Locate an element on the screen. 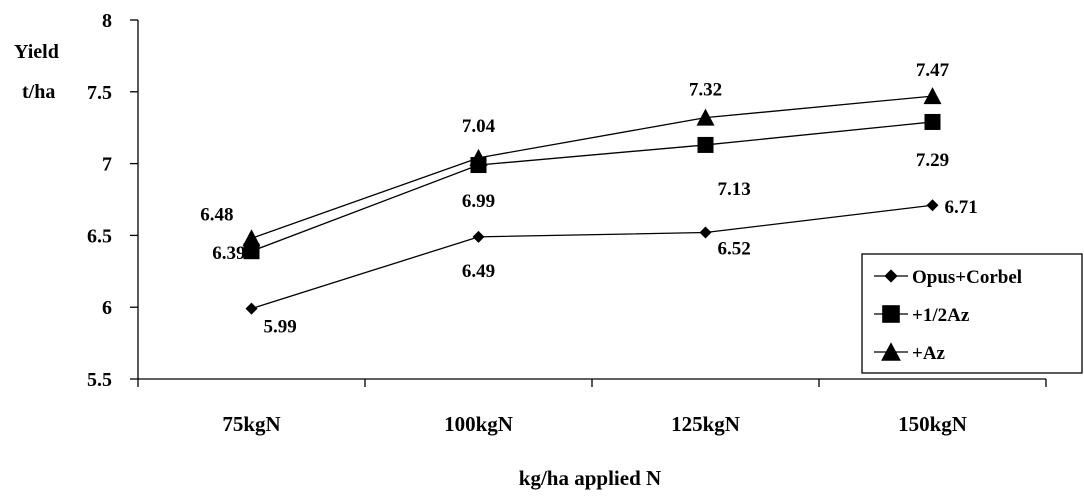 This screenshot has height=497, width=1084. x-axis-label: kg/ha applied N is located at coordinates (590, 478).